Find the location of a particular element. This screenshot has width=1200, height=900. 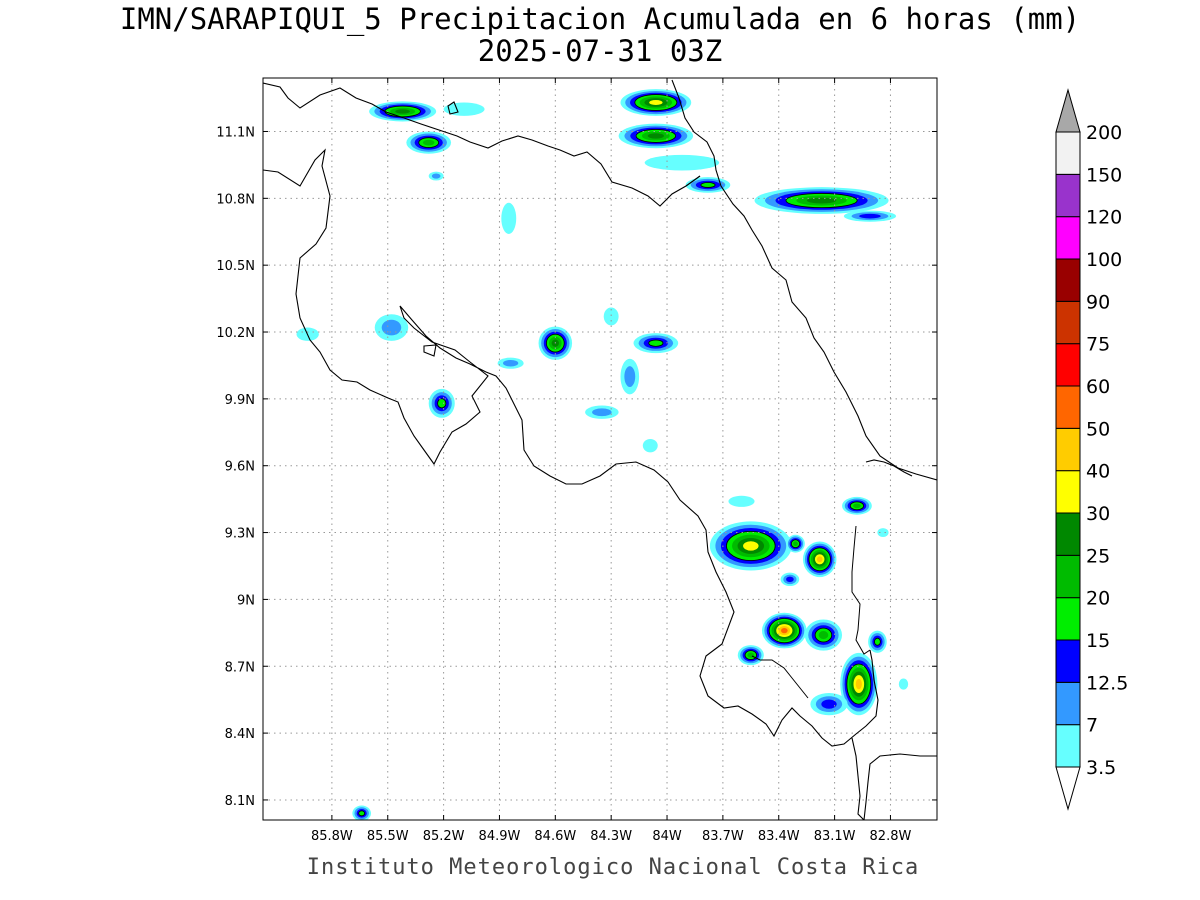

lat-tick-label-1: 10.8N is located at coordinates (235, 199).